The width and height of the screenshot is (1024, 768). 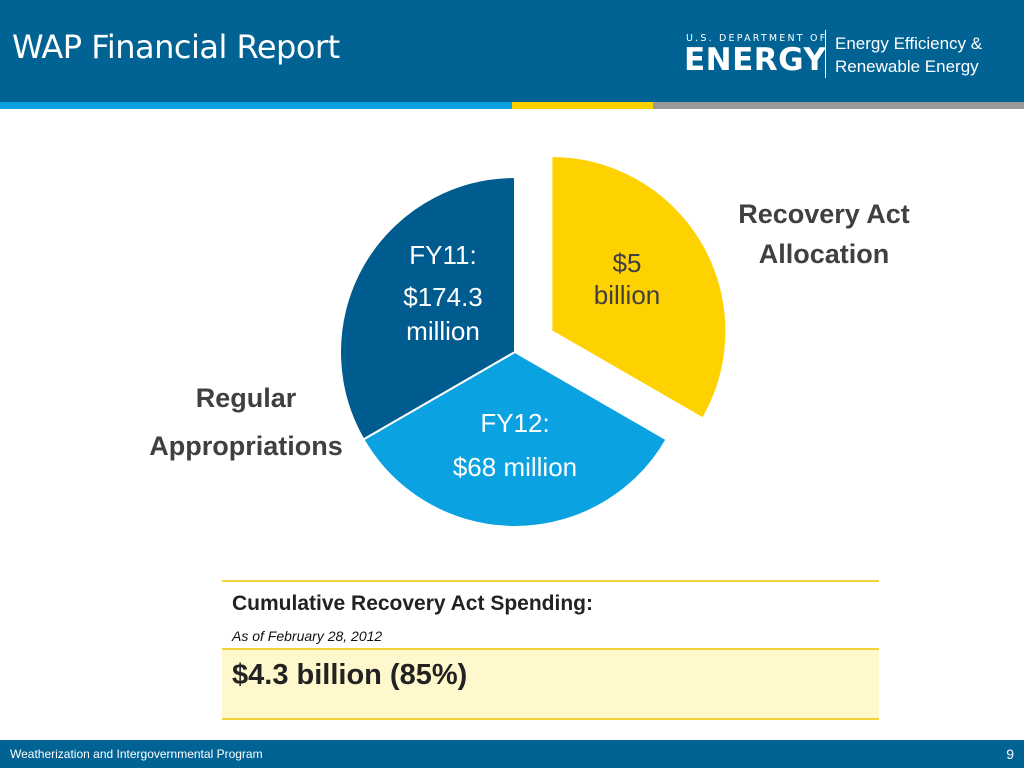 I want to click on logo-divider, so click(x=825, y=54).